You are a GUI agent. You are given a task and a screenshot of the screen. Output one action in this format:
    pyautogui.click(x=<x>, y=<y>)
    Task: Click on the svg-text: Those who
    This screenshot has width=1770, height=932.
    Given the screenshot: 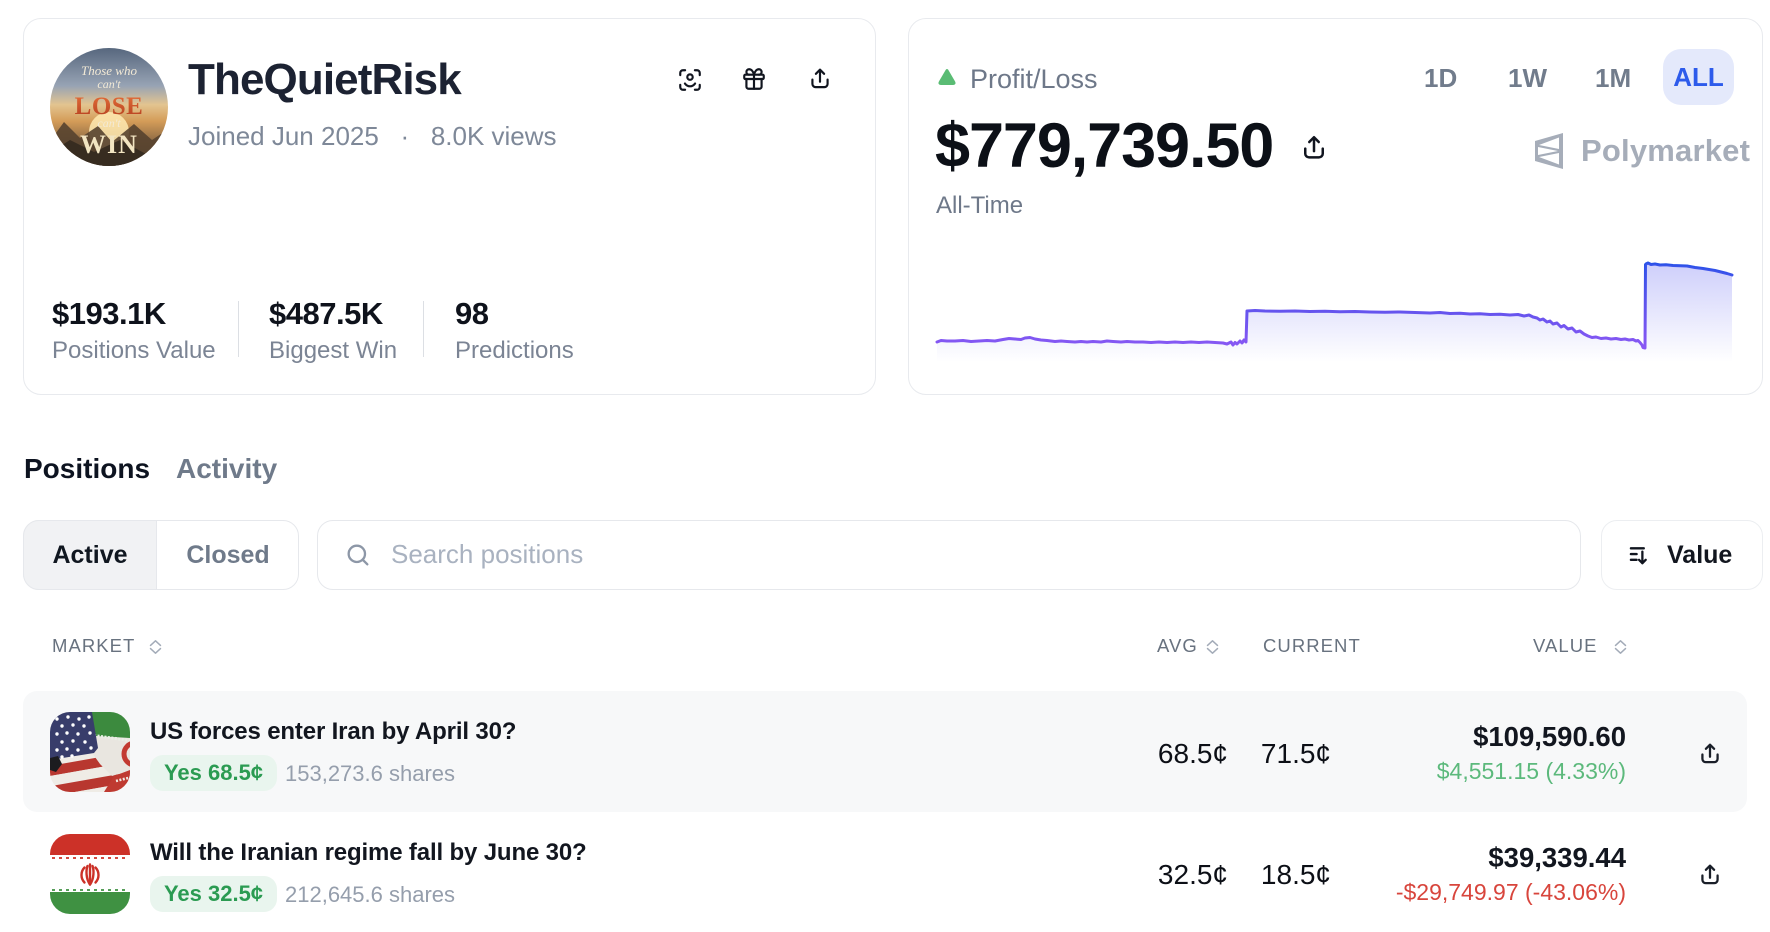 What is the action you would take?
    pyautogui.click(x=109, y=70)
    